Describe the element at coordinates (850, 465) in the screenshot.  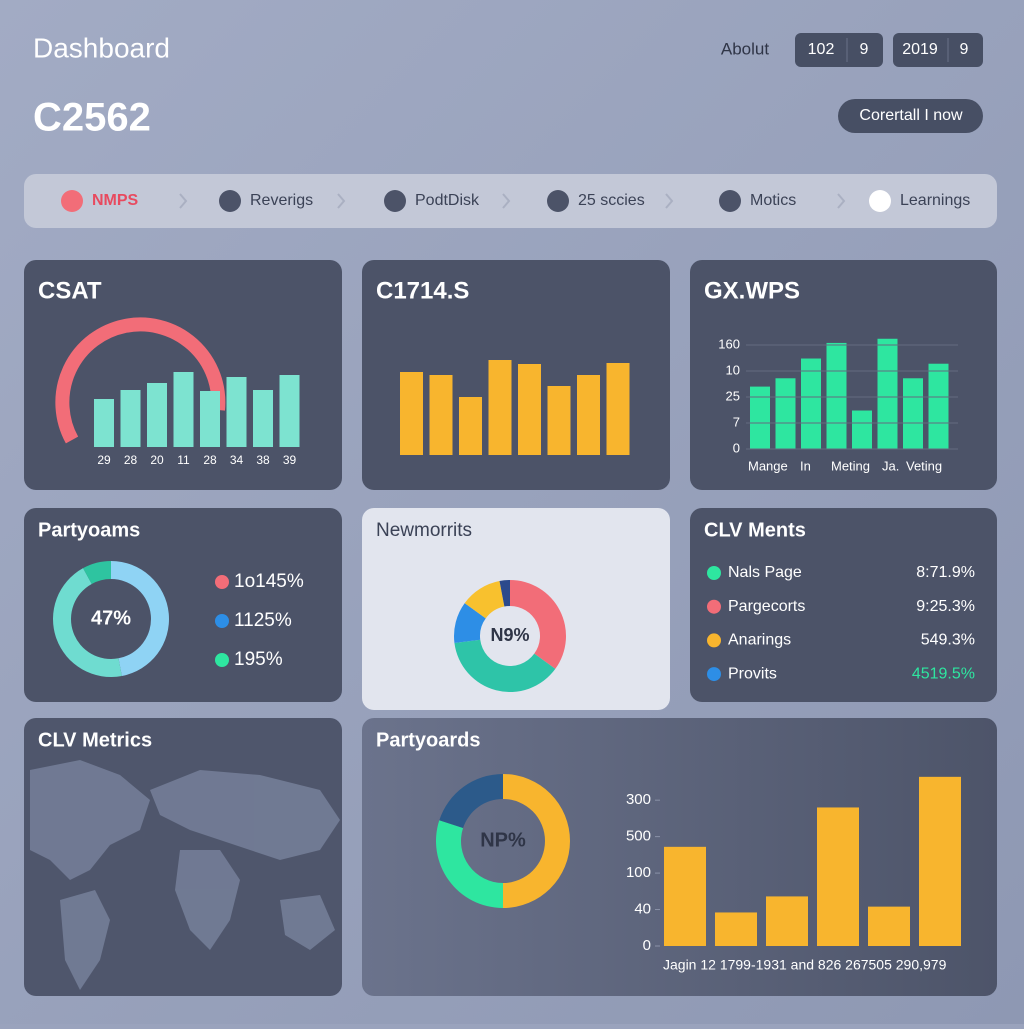
I see `x-label: Meting` at that location.